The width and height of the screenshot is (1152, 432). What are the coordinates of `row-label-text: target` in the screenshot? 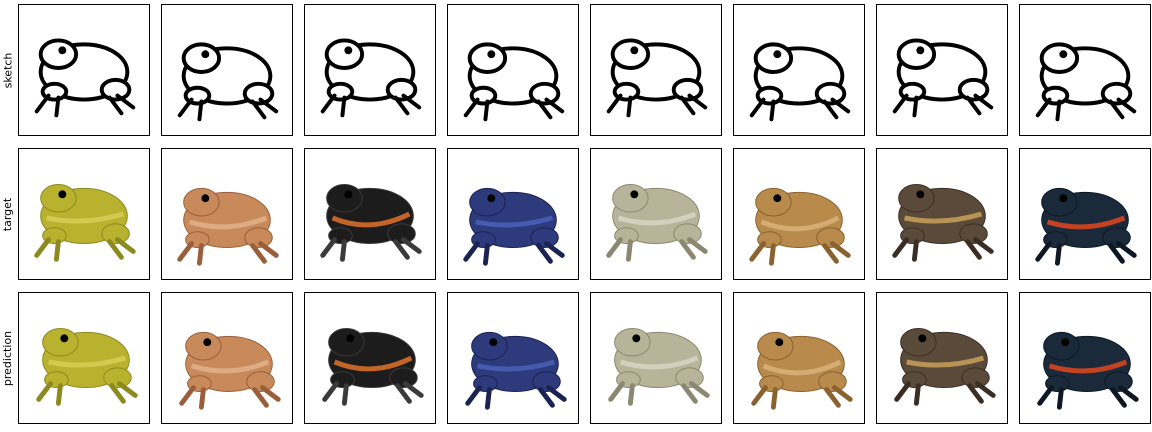 It's located at (8, 214).